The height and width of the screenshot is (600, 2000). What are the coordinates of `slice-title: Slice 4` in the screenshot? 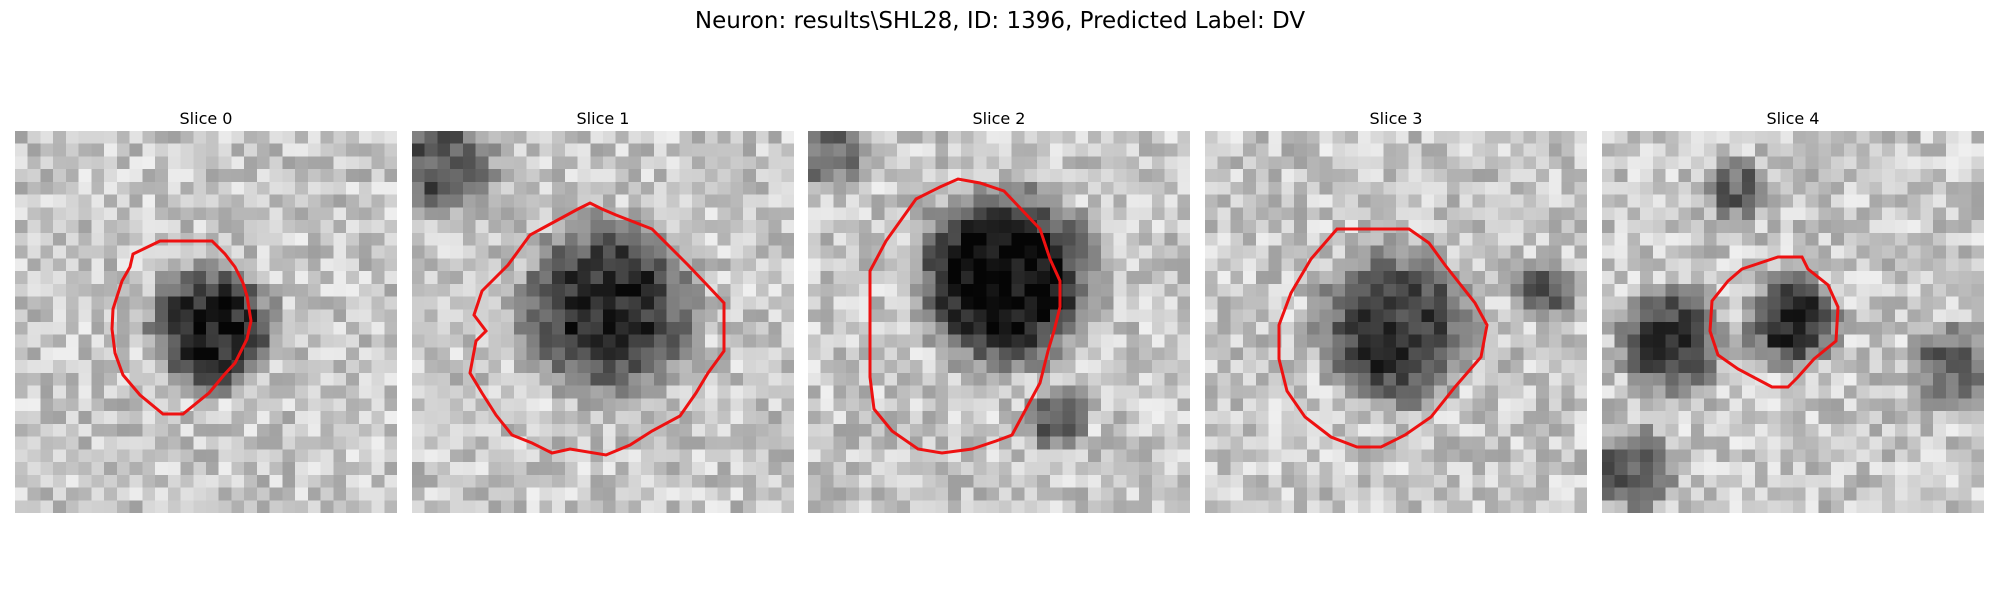 It's located at (1793, 118).